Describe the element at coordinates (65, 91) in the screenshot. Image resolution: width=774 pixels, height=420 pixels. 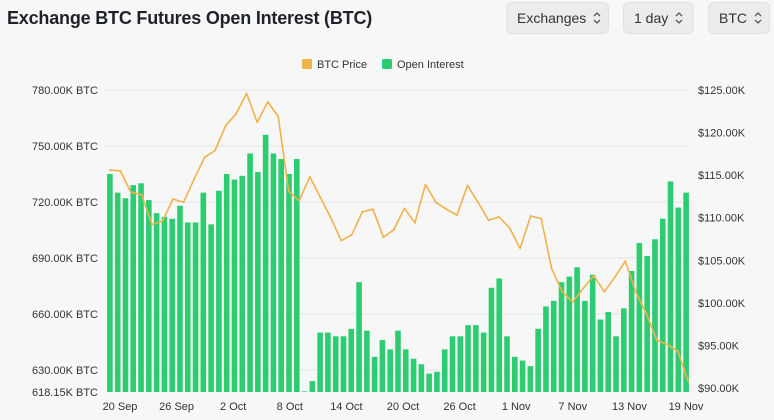
I see `left-axis-tick-label: 780.00K BTC` at that location.